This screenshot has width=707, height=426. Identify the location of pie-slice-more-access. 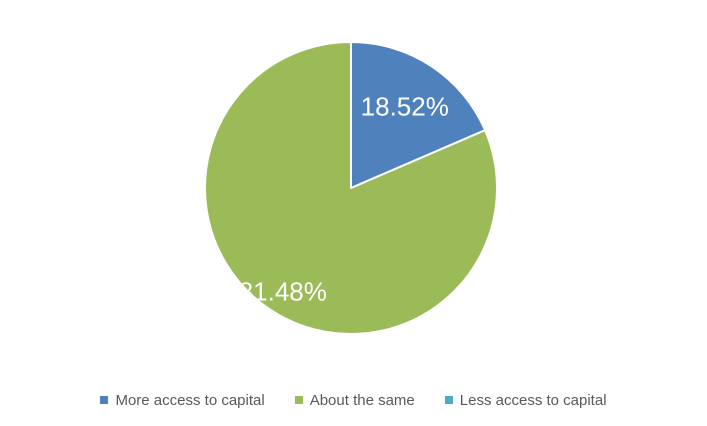
(418, 115).